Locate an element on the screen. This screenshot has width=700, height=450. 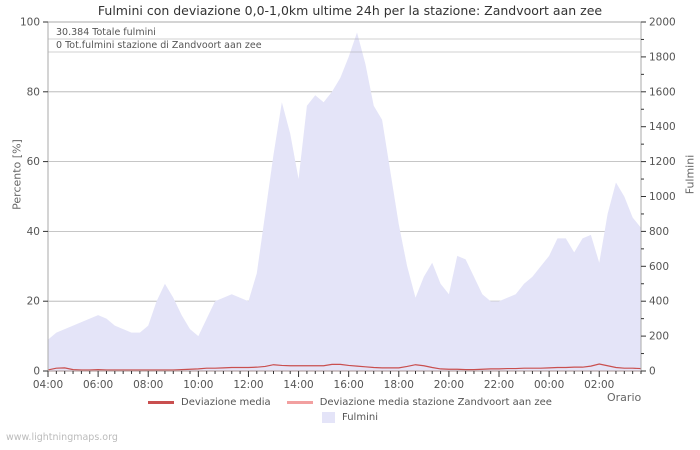
y-axis-right-title: Fulmini is located at coordinates (690, 174).